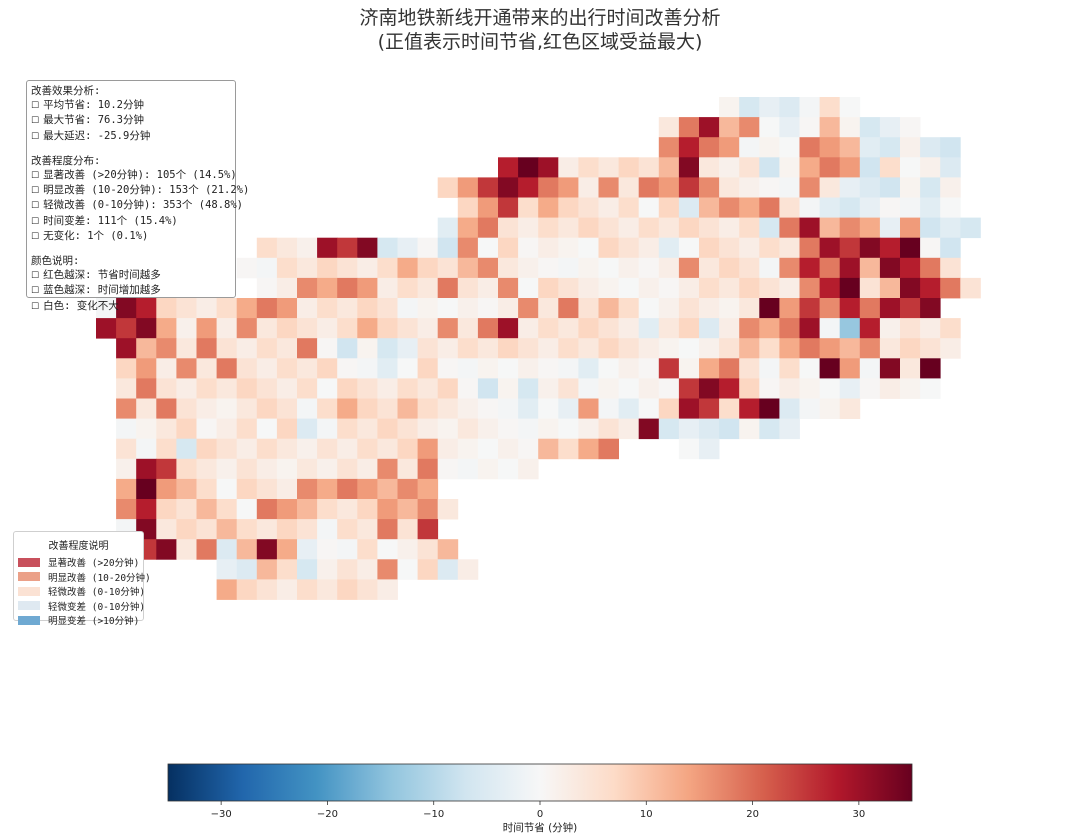 This screenshot has height=840, width=1080. What do you see at coordinates (29, 606) in the screenshot?
I see `legend-swatch` at bounding box center [29, 606].